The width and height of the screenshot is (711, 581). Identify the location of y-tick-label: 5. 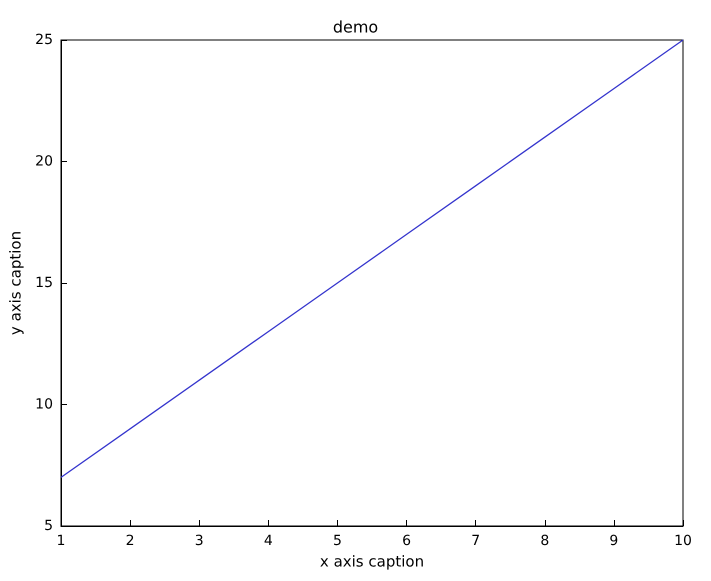
(48, 526).